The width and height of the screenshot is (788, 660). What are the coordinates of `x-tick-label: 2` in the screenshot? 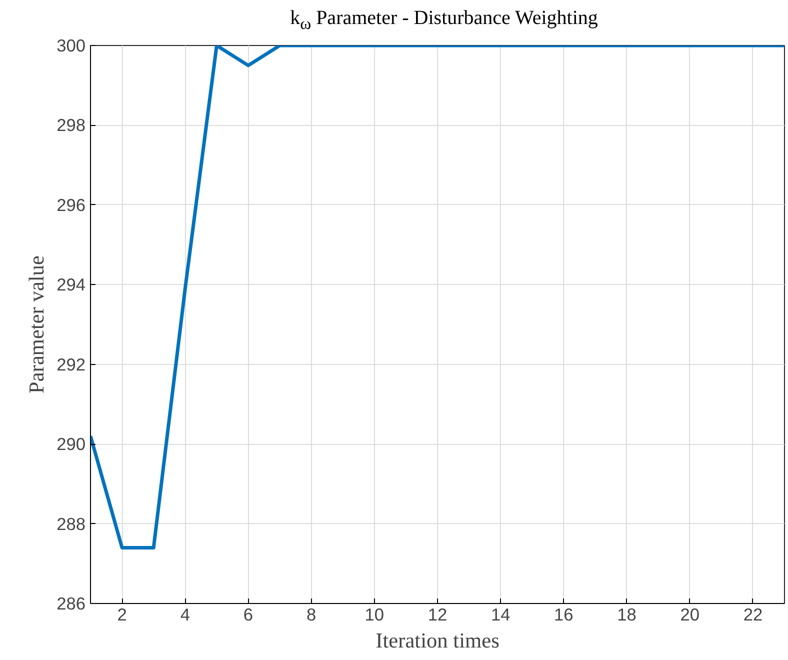 It's located at (122, 614).